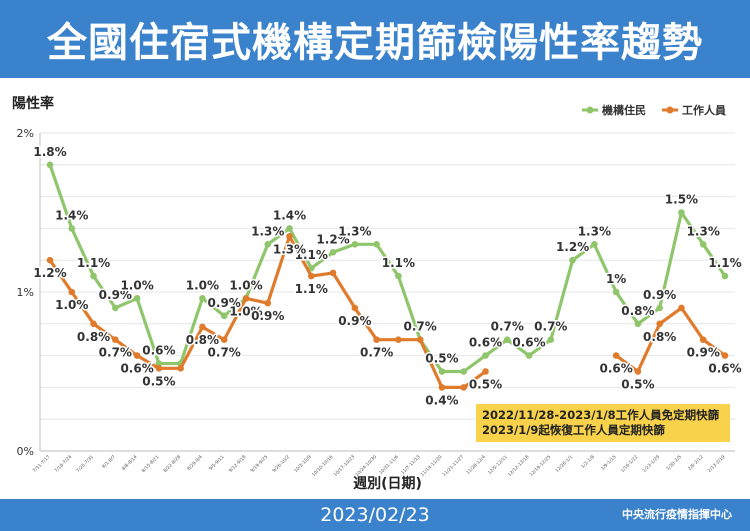  What do you see at coordinates (651, 464) in the screenshot?
I see `x-tick-label: 1/23-1/29` at bounding box center [651, 464].